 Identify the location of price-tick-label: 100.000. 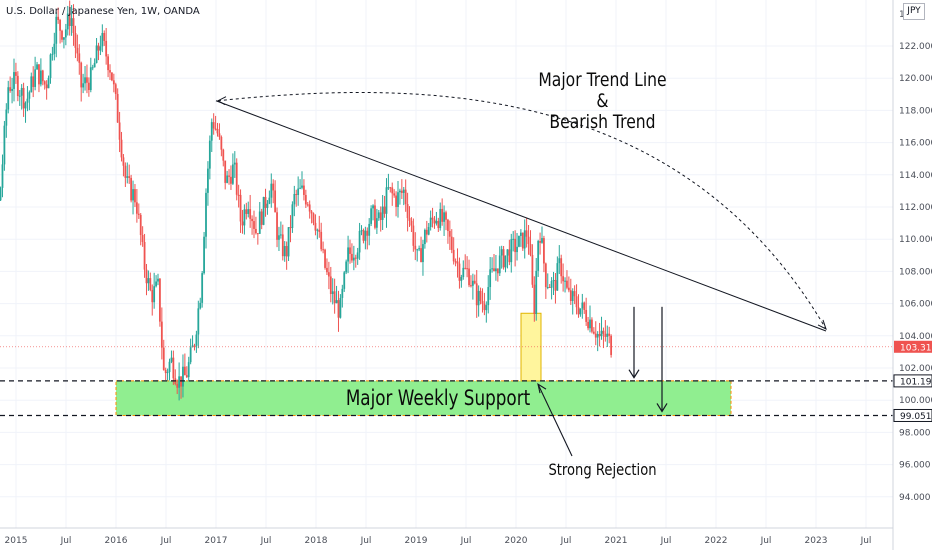
(915, 401).